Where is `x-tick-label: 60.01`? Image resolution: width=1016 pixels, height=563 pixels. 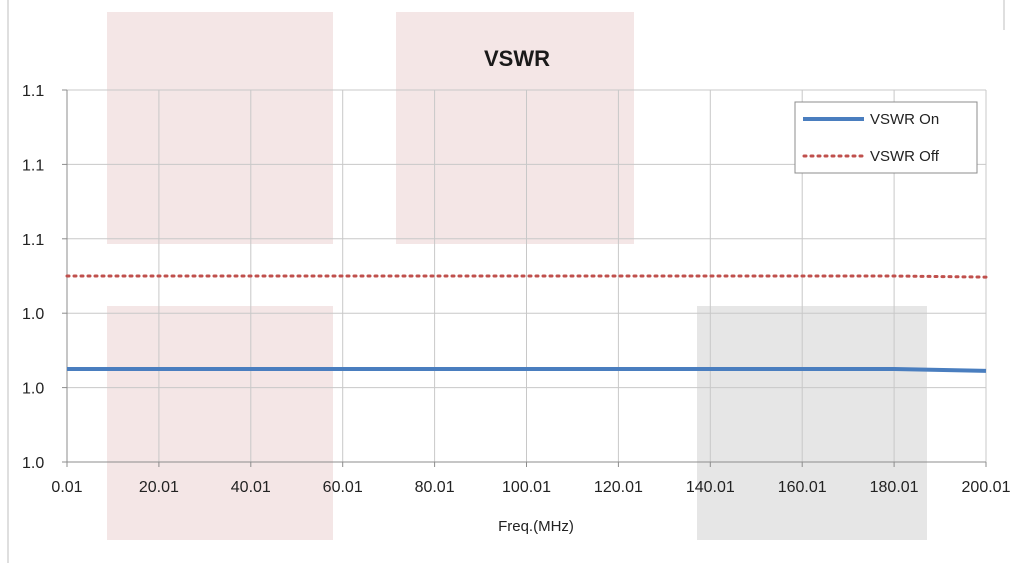 x-tick-label: 60.01 is located at coordinates (343, 487).